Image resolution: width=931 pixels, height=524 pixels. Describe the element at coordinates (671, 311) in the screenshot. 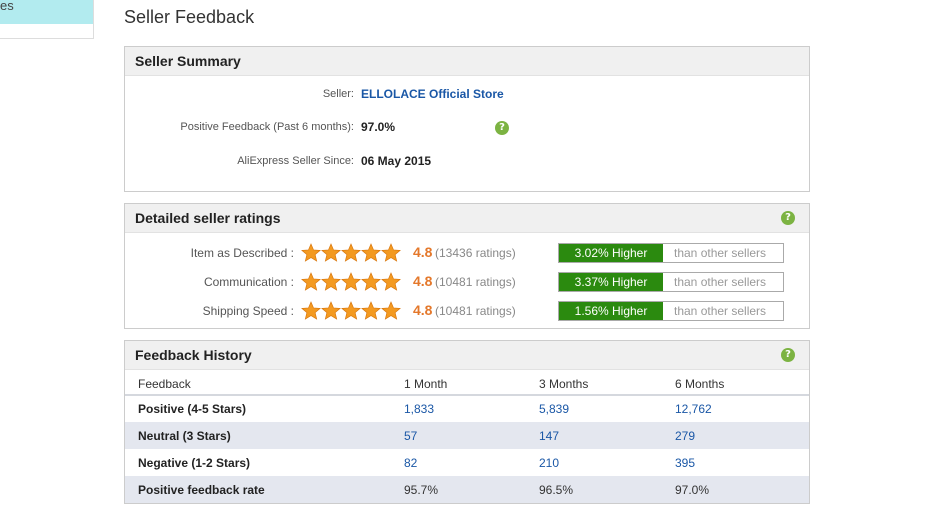

I see `comparison-bar: 1.56% Higher than other sellers` at that location.